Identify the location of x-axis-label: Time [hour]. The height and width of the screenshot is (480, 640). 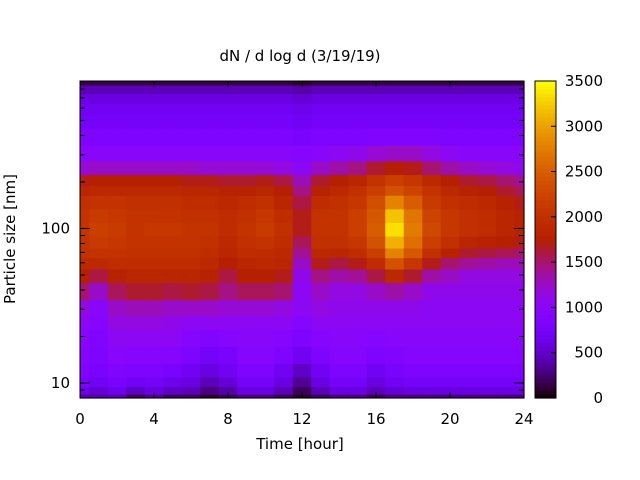
(299, 444).